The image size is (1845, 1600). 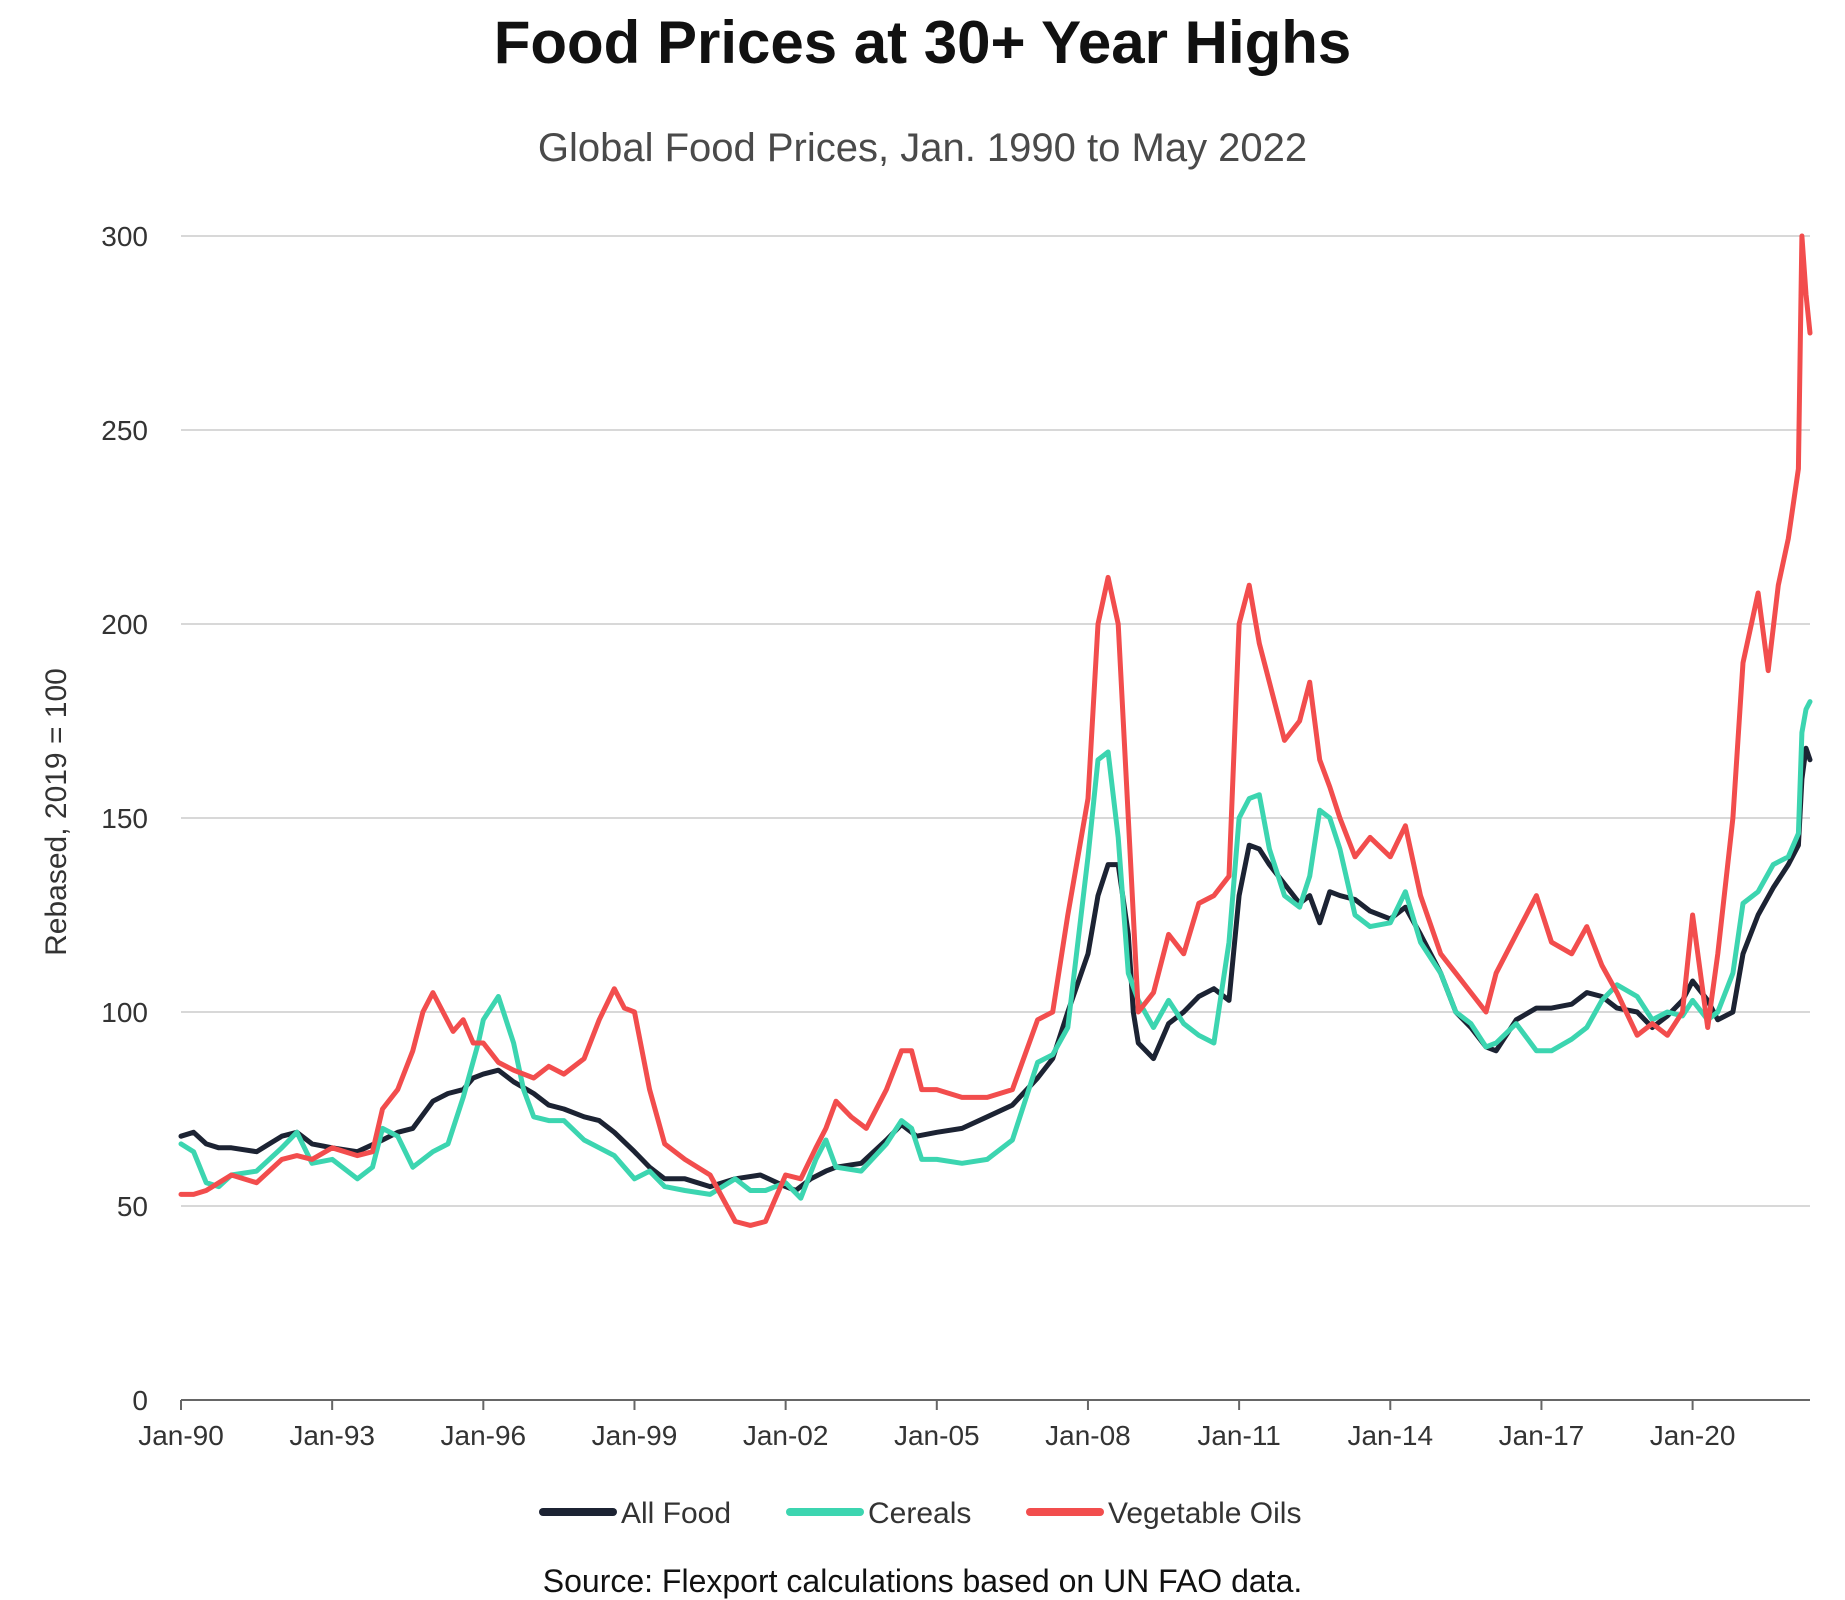 I want to click on legend: All Food Cereals Vegetable Oils, so click(x=920, y=1513).